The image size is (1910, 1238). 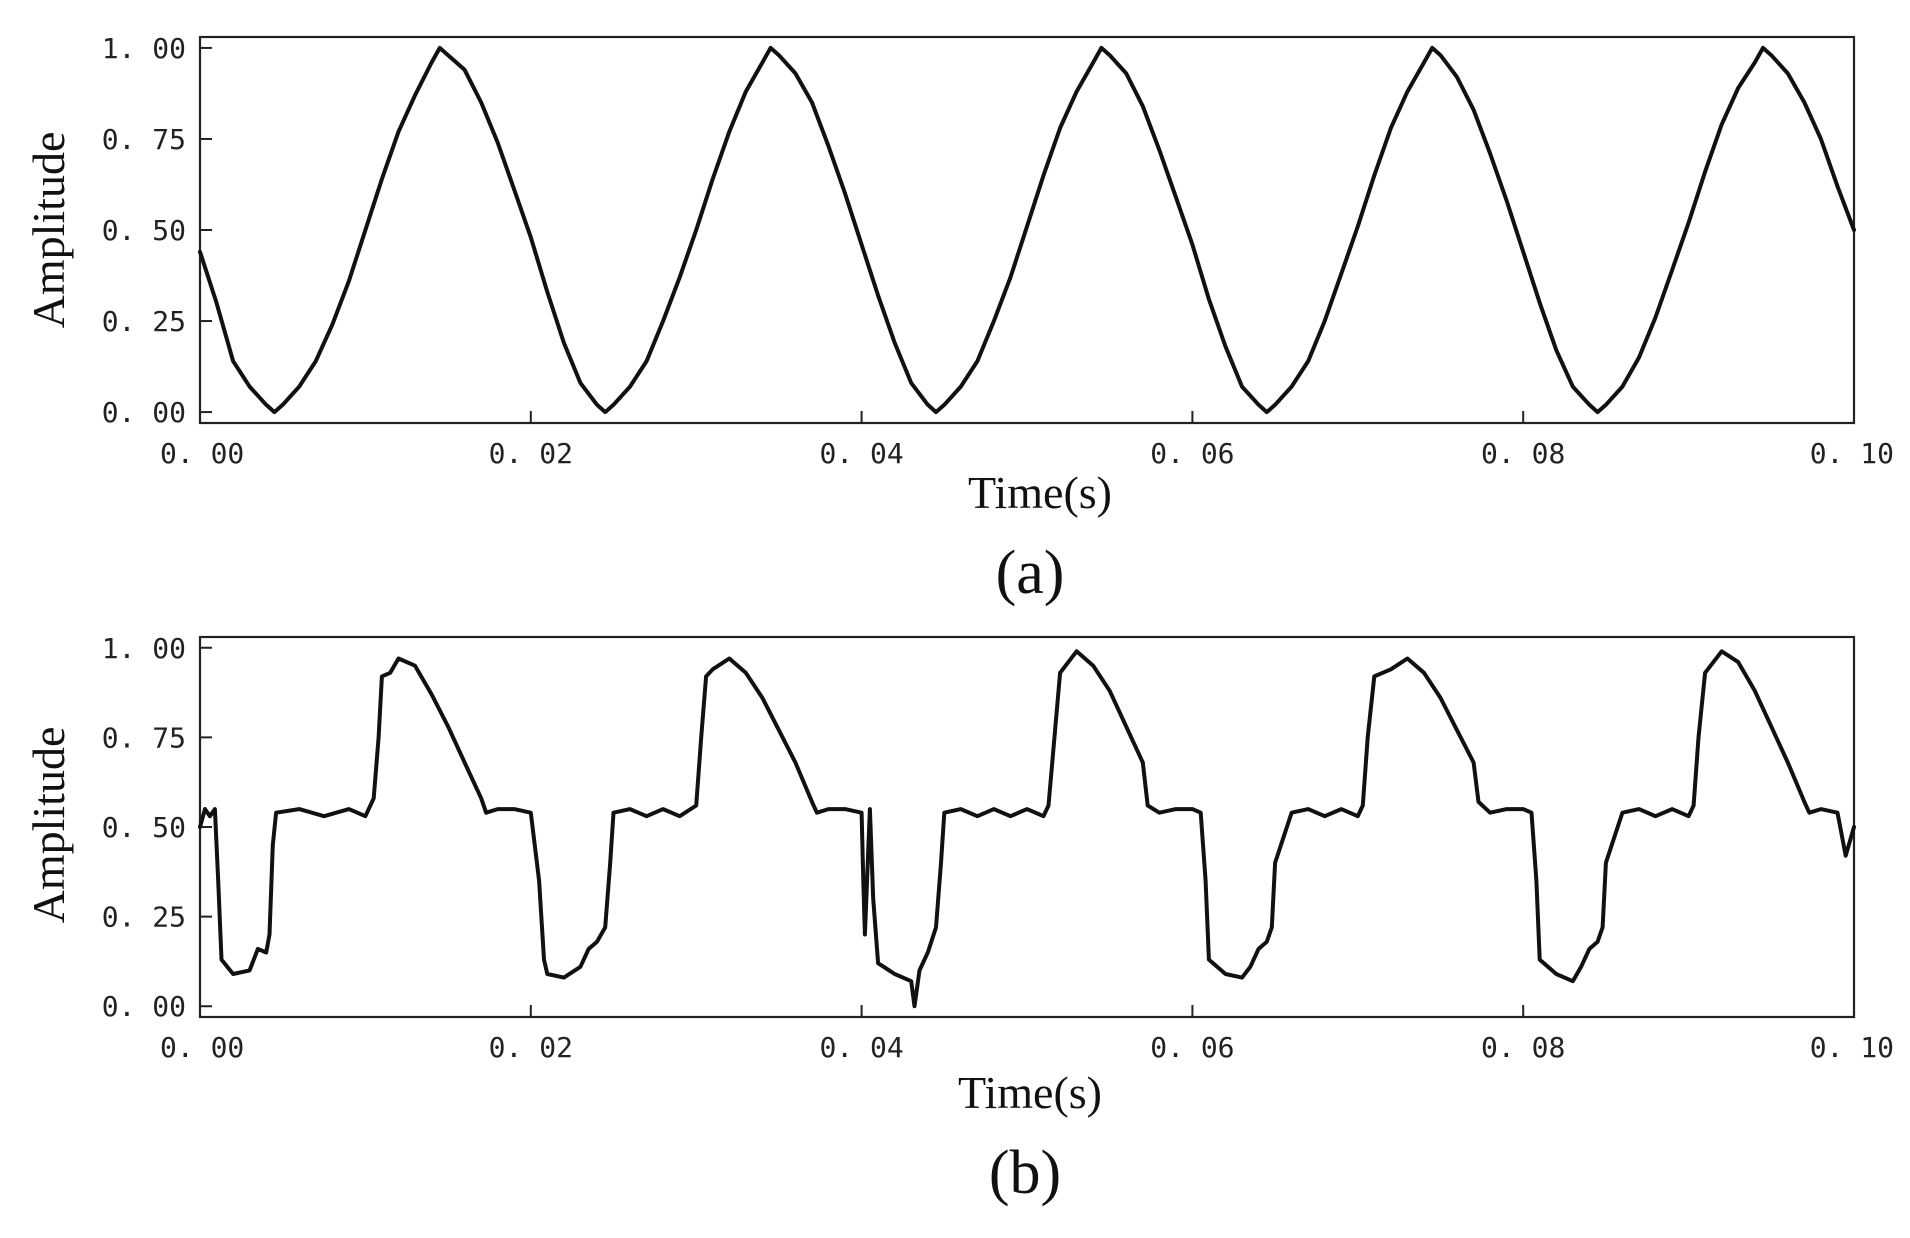 I want to click on x-axis-ticks-b: 0. 00 0. 02 0. 04 0. 06 0. 08 0. 10, so click(x=1027, y=1034).